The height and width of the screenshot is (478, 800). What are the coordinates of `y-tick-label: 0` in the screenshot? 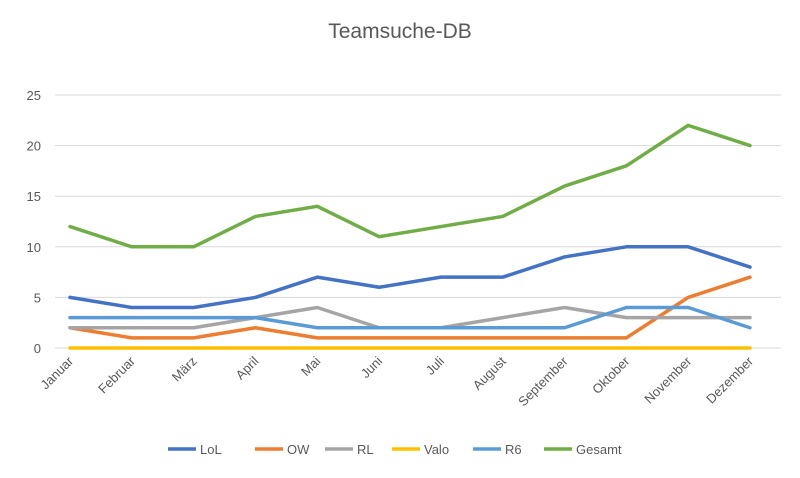 It's located at (37, 348).